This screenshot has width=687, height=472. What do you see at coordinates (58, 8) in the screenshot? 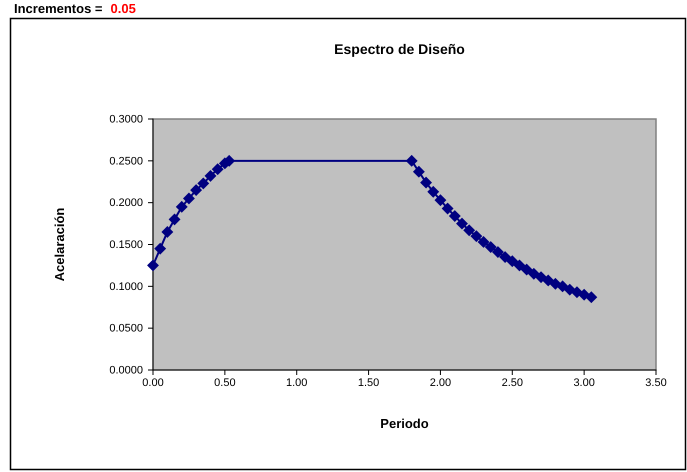
I see `text: Incrementos =` at bounding box center [58, 8].